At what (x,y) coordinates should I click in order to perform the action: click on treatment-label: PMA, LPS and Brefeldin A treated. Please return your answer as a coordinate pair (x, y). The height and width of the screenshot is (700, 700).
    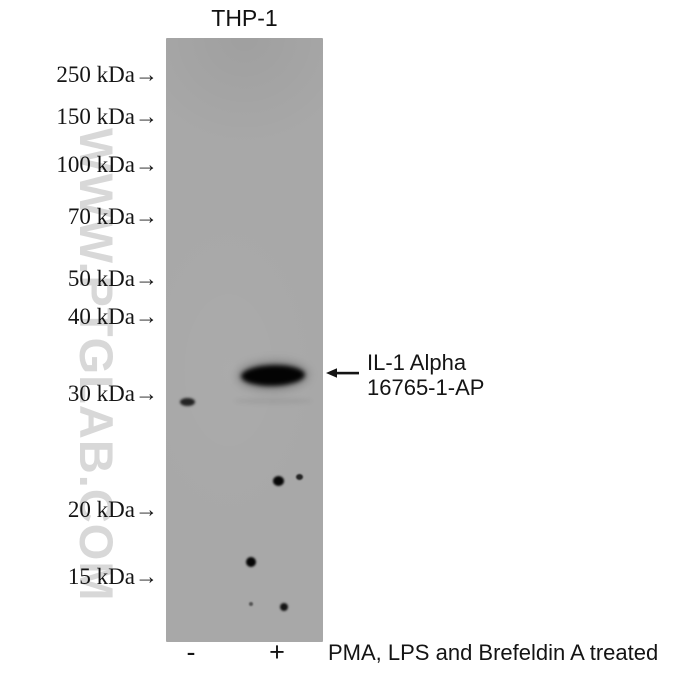
    Looking at the image, I should click on (493, 652).